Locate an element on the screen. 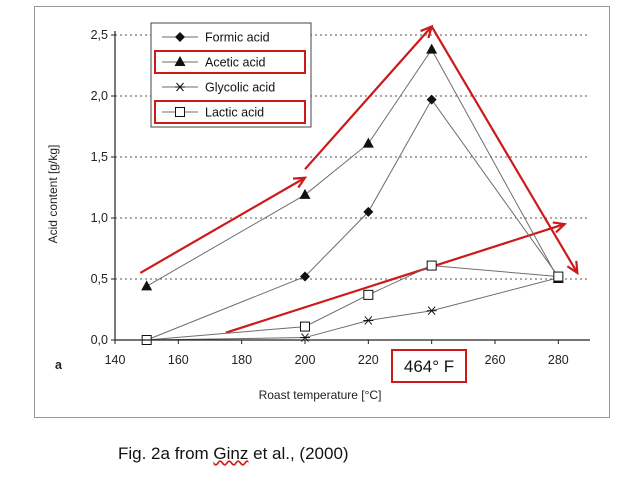 This screenshot has width=640, height=477. legend-item-acetic-acid: Acetic acid is located at coordinates (230, 62).